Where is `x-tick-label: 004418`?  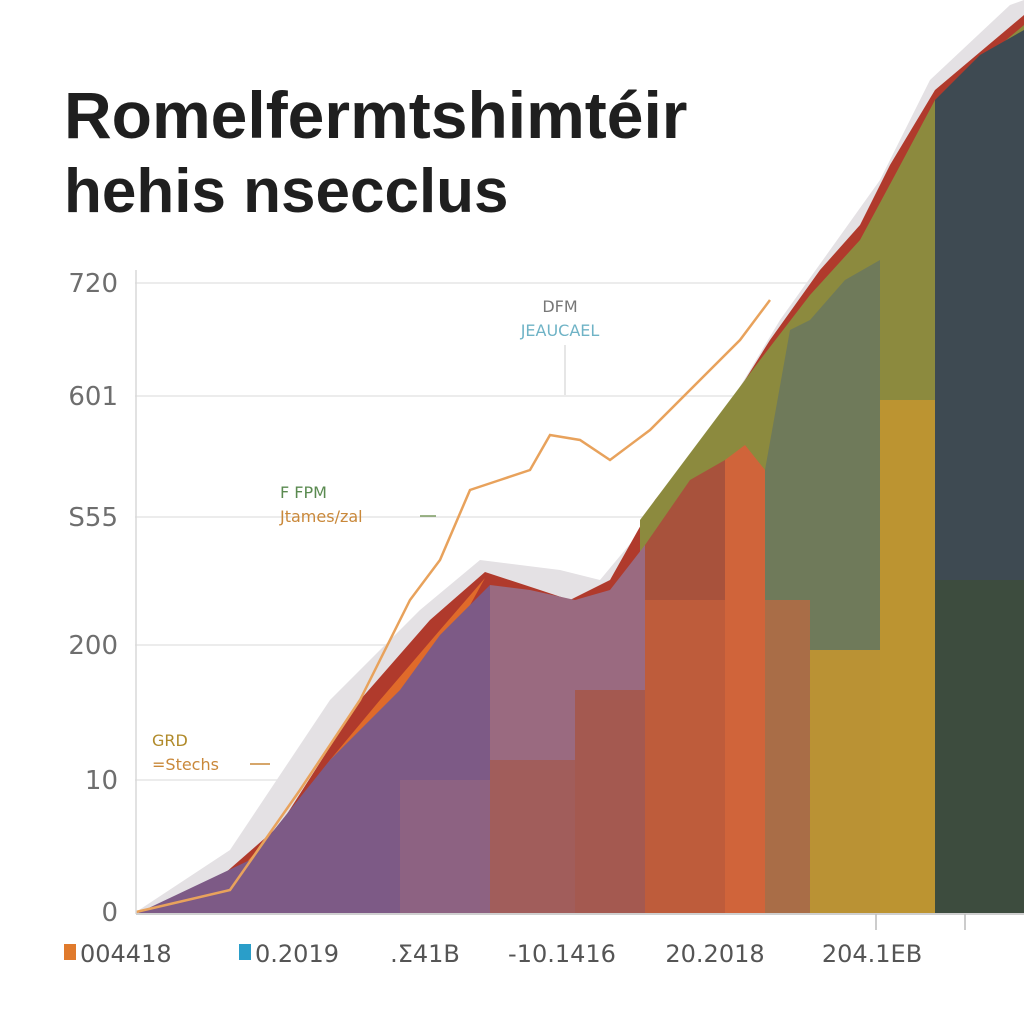
x-tick-label: 004418 is located at coordinates (126, 954).